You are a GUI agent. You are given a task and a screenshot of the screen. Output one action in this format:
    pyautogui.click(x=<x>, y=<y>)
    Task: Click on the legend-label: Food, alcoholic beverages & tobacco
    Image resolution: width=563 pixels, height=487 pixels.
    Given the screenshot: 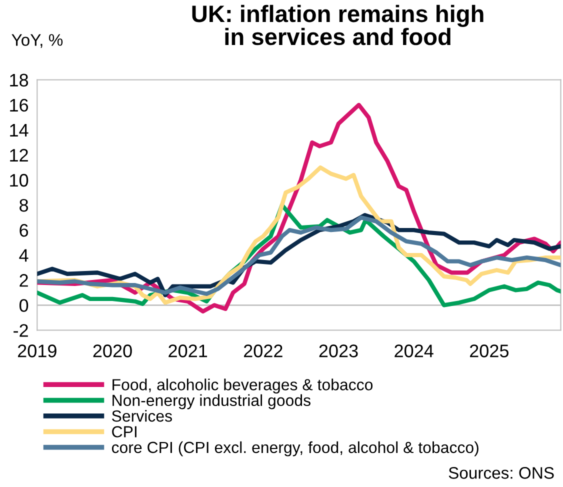 What is the action you would take?
    pyautogui.click(x=242, y=386)
    